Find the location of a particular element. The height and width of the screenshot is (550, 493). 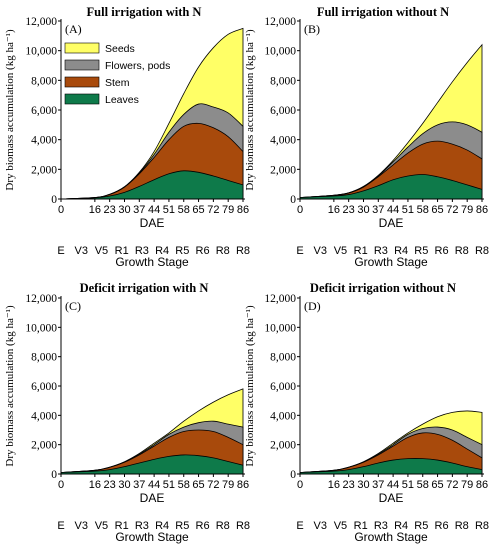

panel-title: Full irrigation with N is located at coordinates (144, 12).